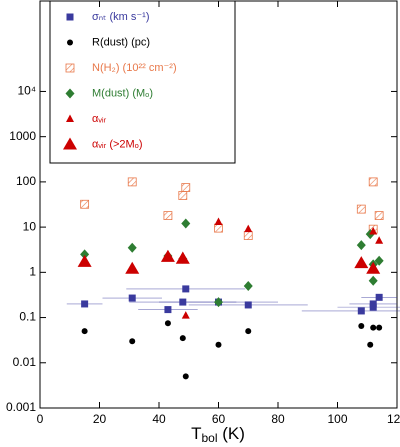 The image size is (400, 447). What do you see at coordinates (218, 434) in the screenshot?
I see `x-axis-label: Tbol (K)` at bounding box center [218, 434].